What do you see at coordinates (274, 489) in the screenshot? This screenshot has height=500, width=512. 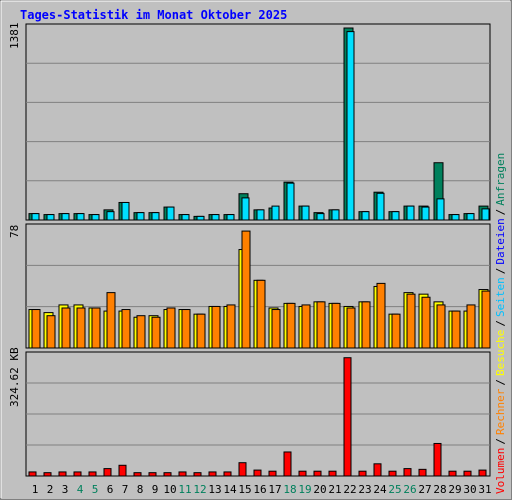 I see `day-label-17: 17` at bounding box center [274, 489].